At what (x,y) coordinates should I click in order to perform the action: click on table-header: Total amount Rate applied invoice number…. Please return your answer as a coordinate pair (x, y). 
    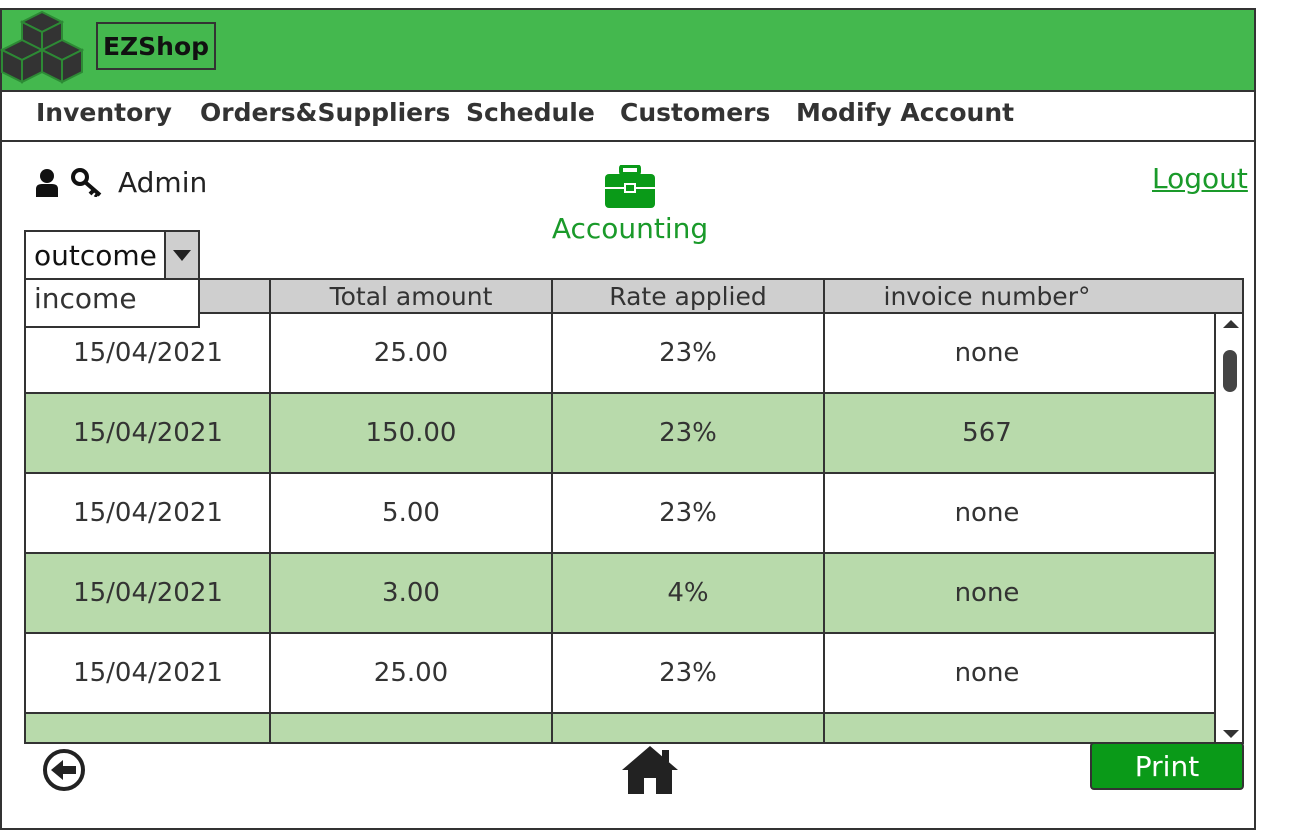
    Looking at the image, I should click on (634, 297).